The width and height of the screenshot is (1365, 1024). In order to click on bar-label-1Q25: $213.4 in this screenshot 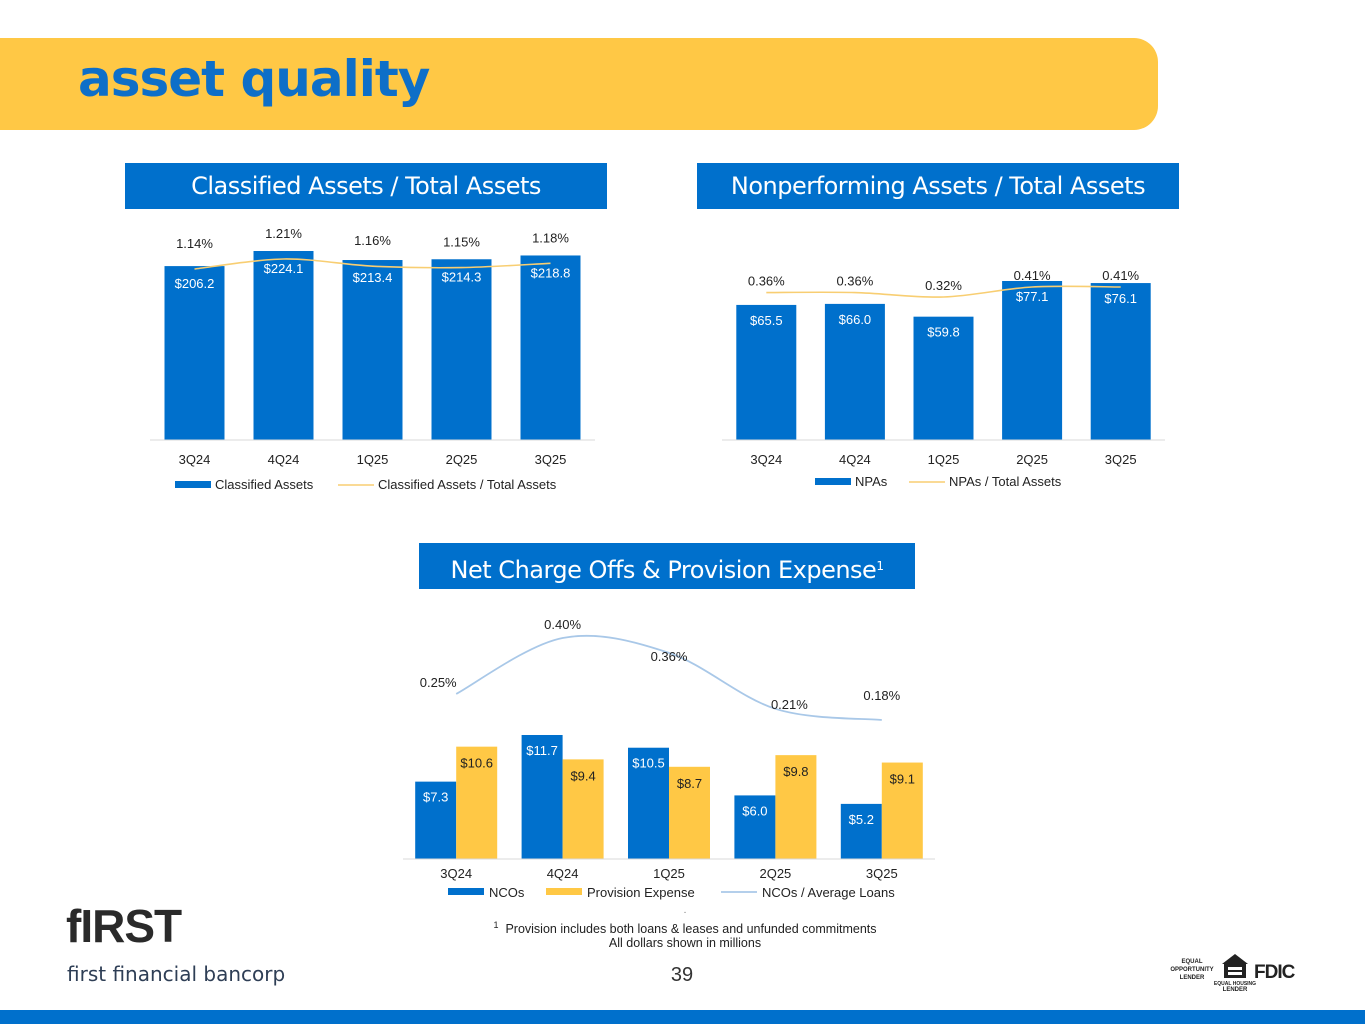, I will do `click(373, 277)`.